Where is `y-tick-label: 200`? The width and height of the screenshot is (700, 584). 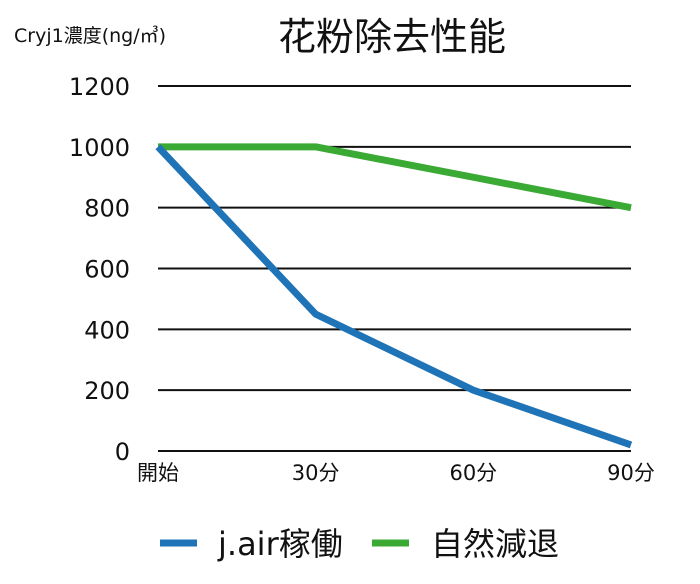 y-tick-label: 200 is located at coordinates (107, 391).